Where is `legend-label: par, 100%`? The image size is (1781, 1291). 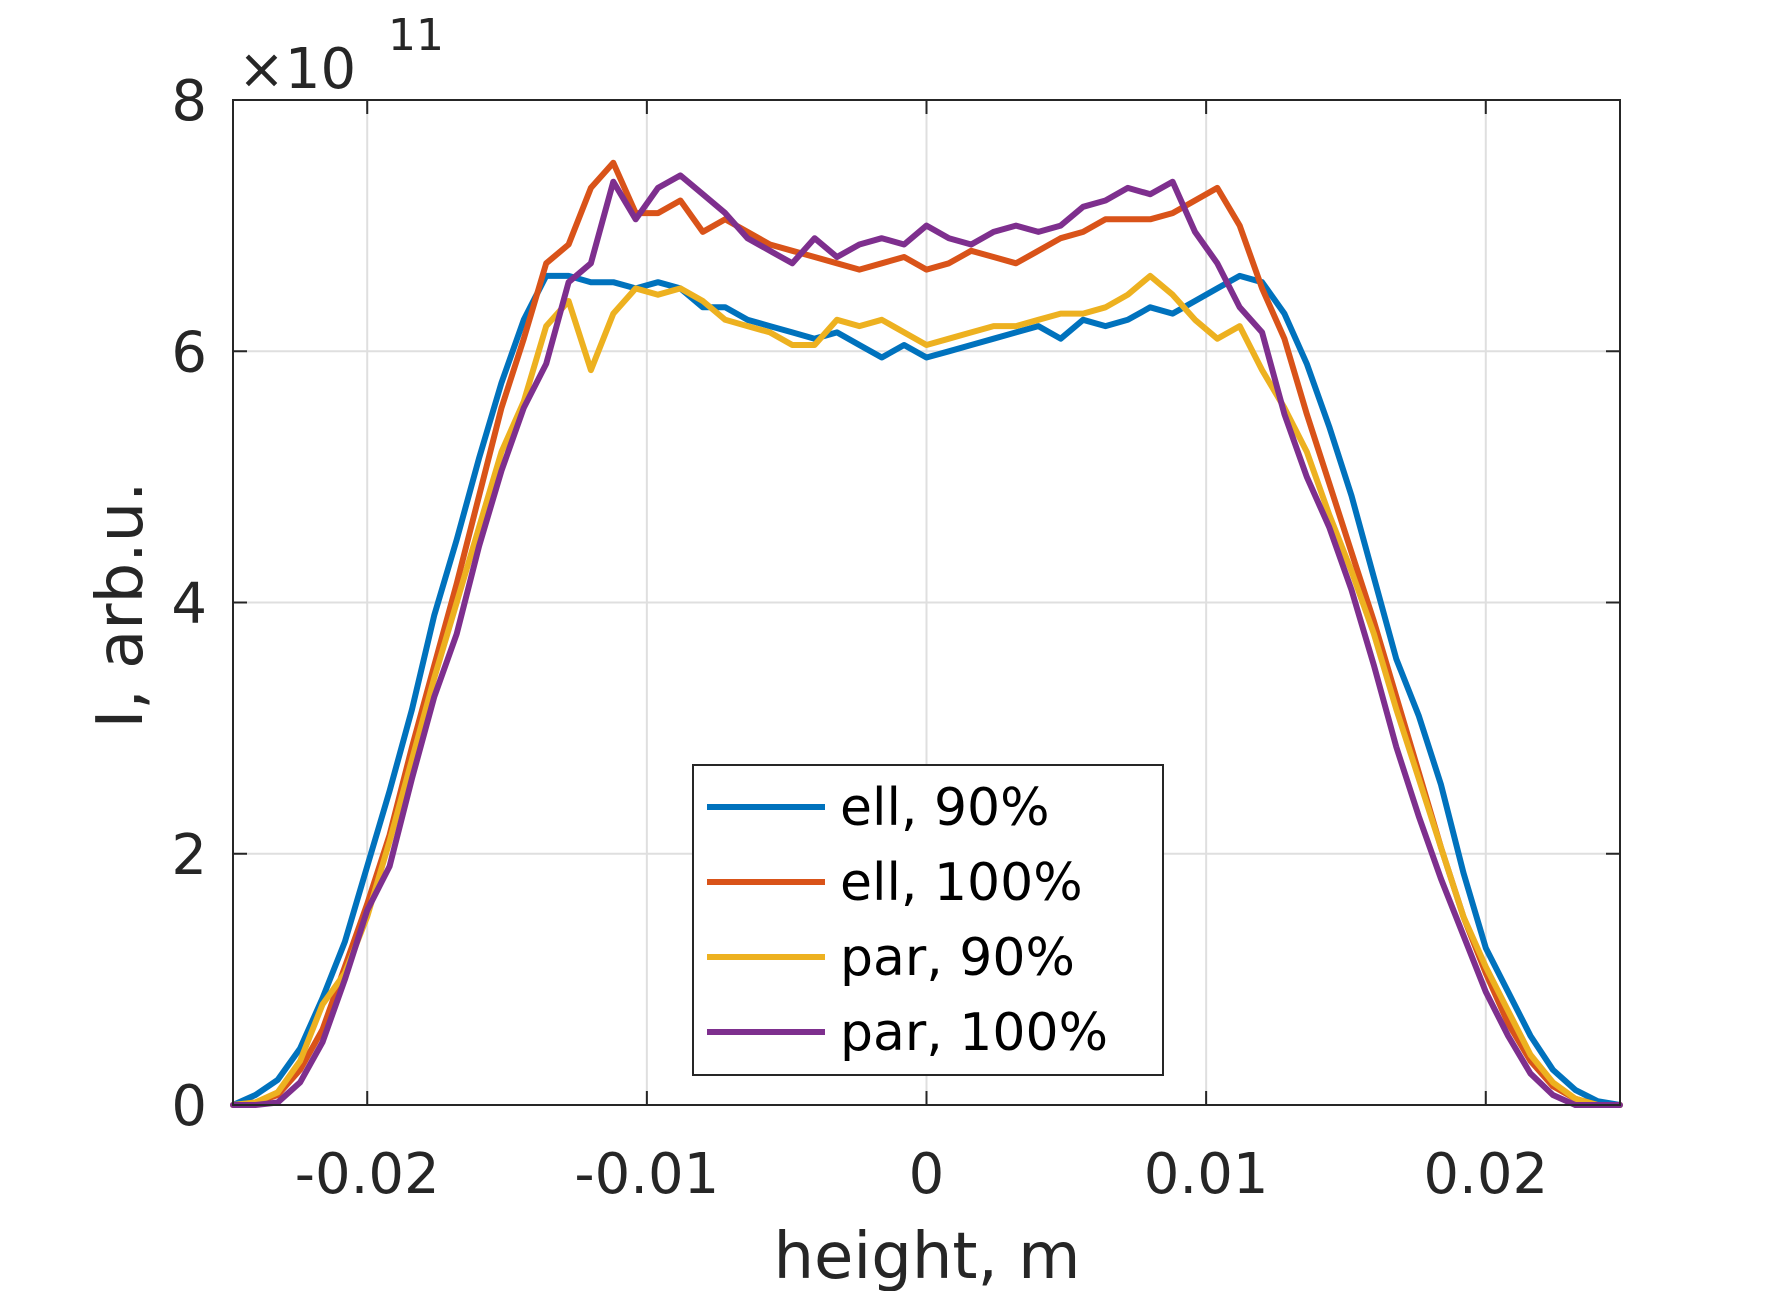
legend-label: par, 100% is located at coordinates (974, 1033).